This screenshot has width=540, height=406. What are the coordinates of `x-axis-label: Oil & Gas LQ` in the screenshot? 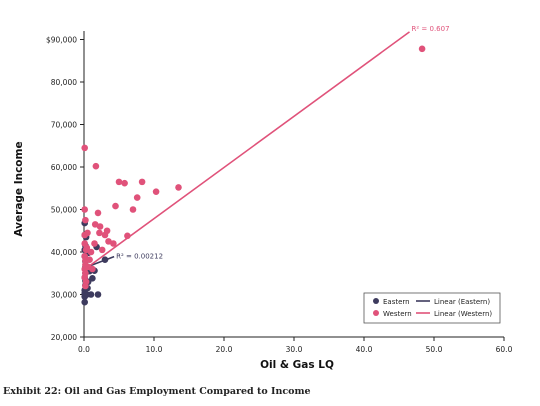 It's located at (297, 365).